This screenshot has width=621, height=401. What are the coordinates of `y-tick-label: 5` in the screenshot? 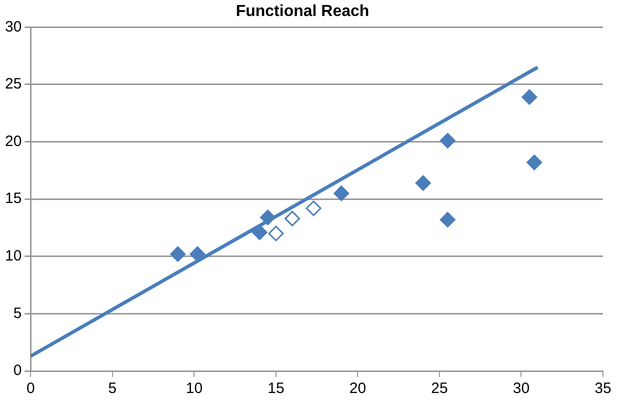 It's located at (17, 313).